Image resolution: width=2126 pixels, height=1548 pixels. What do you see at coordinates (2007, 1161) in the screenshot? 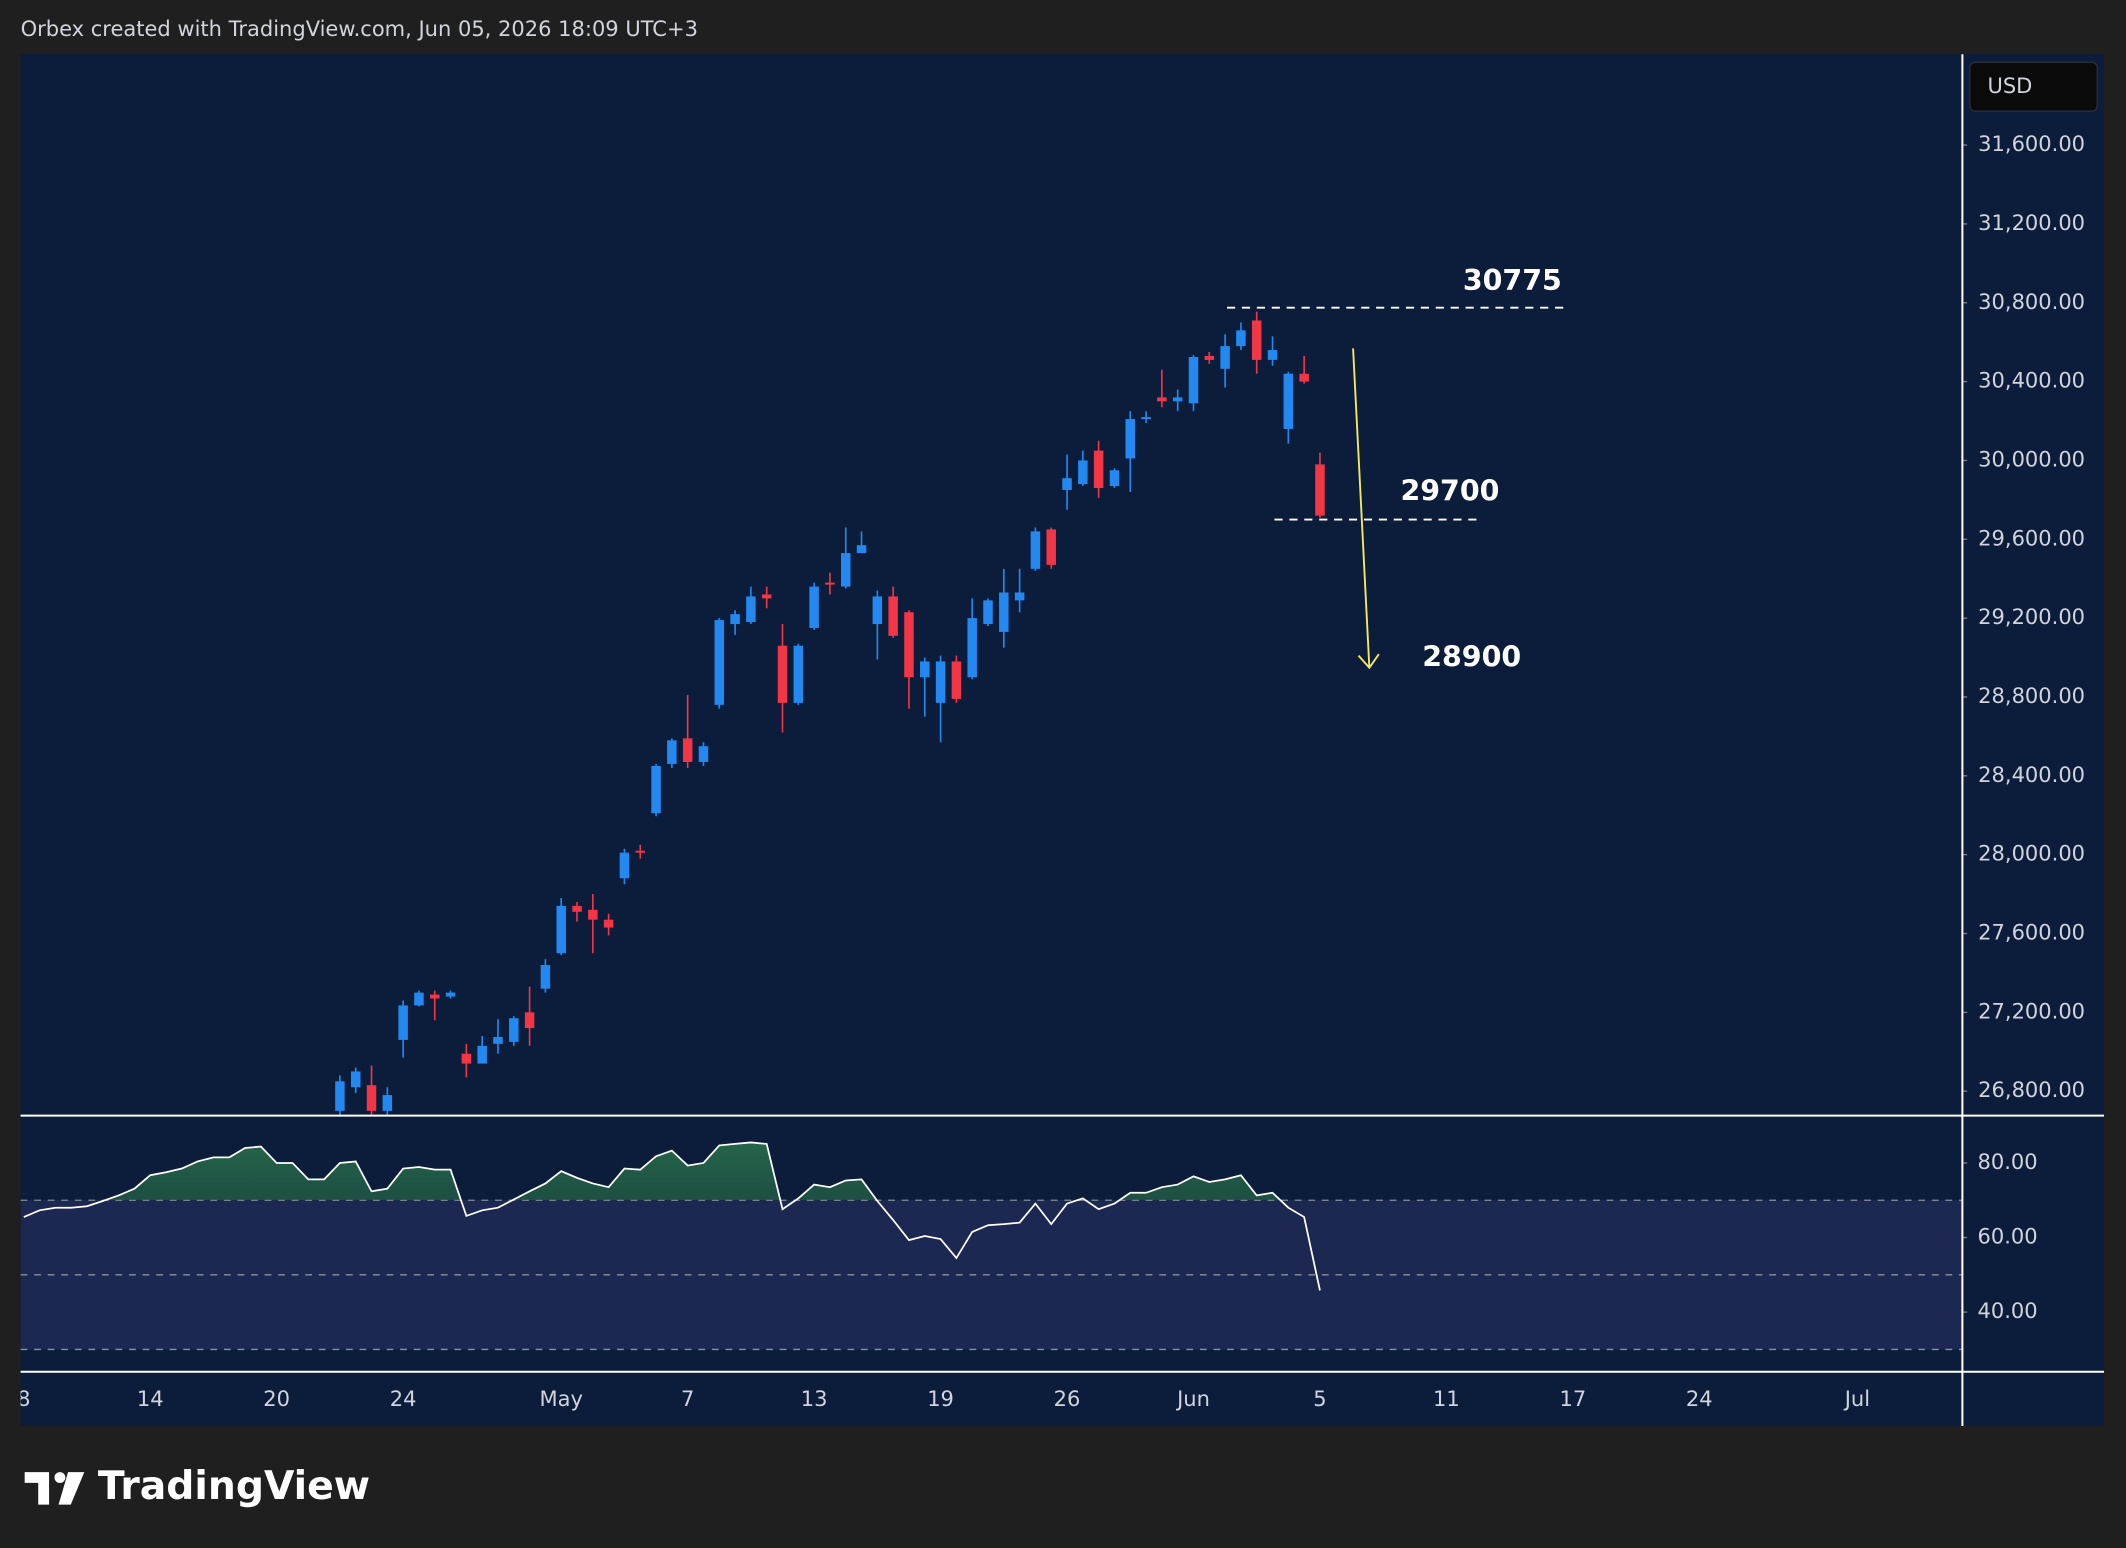
I see `y-tick-label: 80.00` at bounding box center [2007, 1161].